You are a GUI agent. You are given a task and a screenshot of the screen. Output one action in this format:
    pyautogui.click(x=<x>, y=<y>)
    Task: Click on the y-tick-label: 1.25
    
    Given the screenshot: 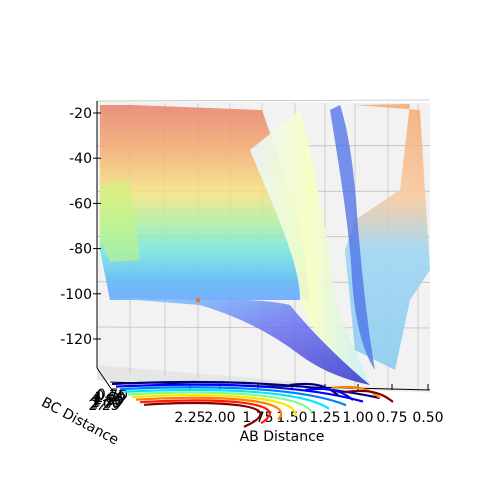 What is the action you would take?
    pyautogui.click(x=108, y=400)
    